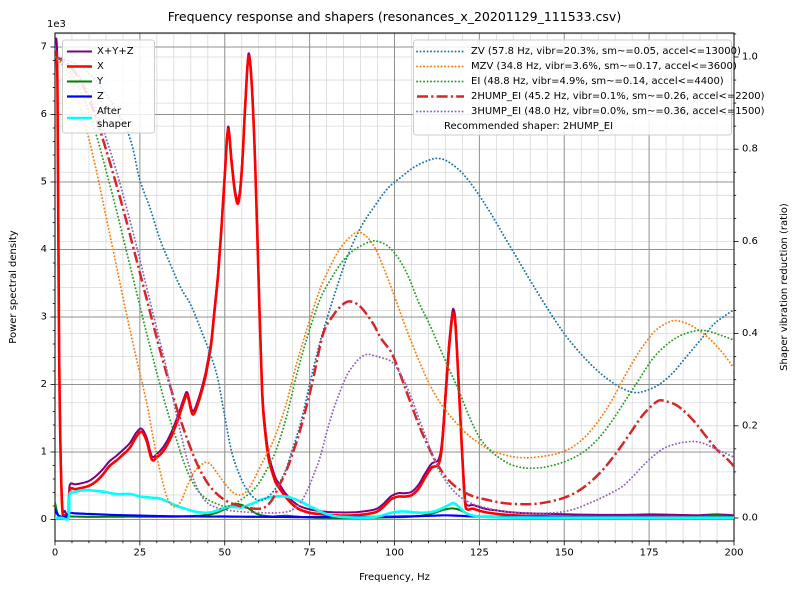 The width and height of the screenshot is (800, 600). I want to click on series-after-shaper, so click(394, 504).